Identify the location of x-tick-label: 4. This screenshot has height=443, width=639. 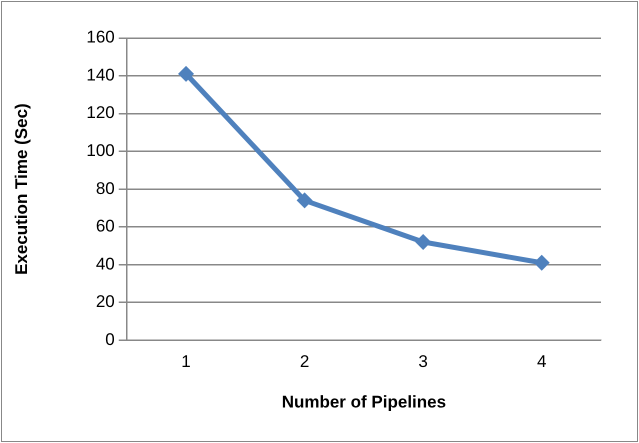
(541, 362).